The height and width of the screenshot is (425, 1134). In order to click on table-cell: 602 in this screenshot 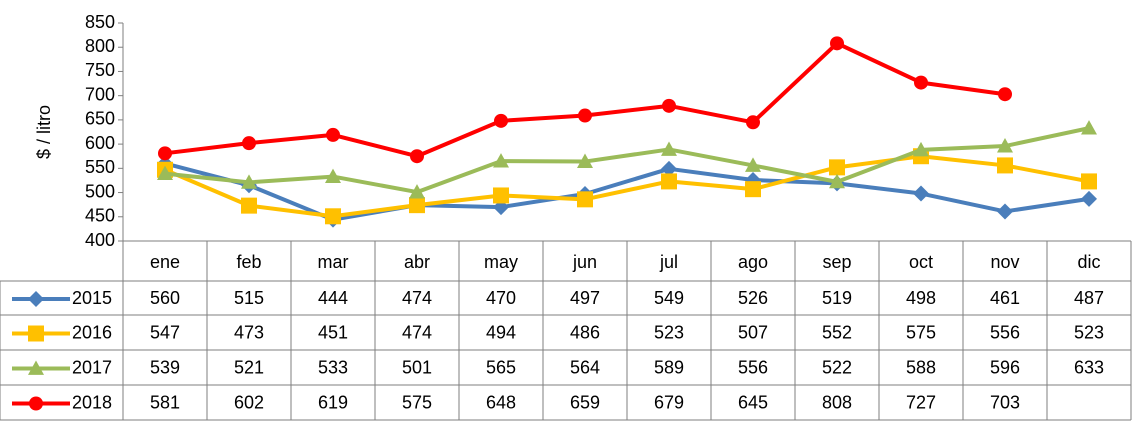, I will do `click(249, 402)`.